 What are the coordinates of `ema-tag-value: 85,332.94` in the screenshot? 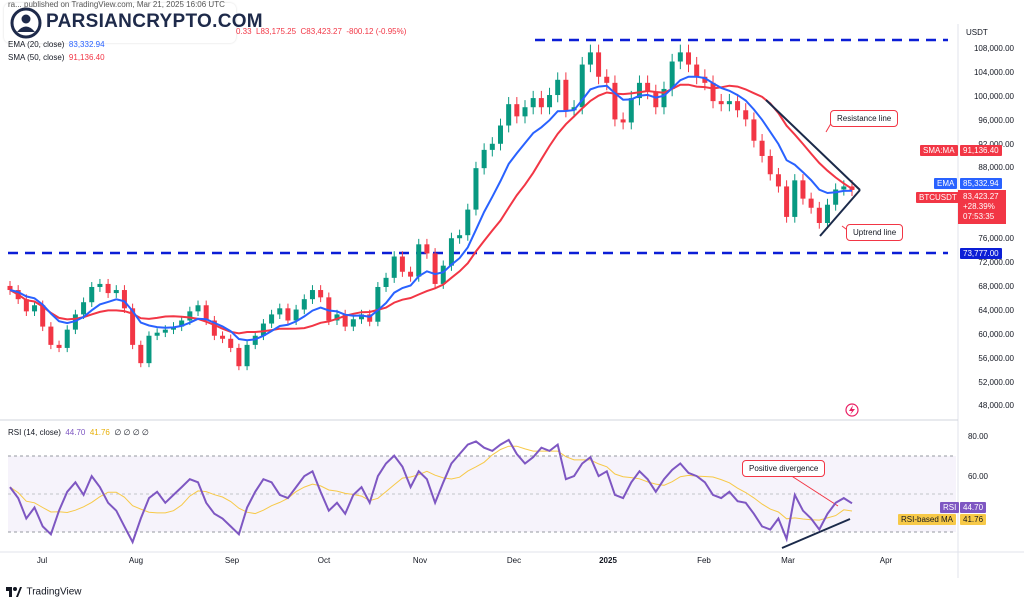 It's located at (981, 183).